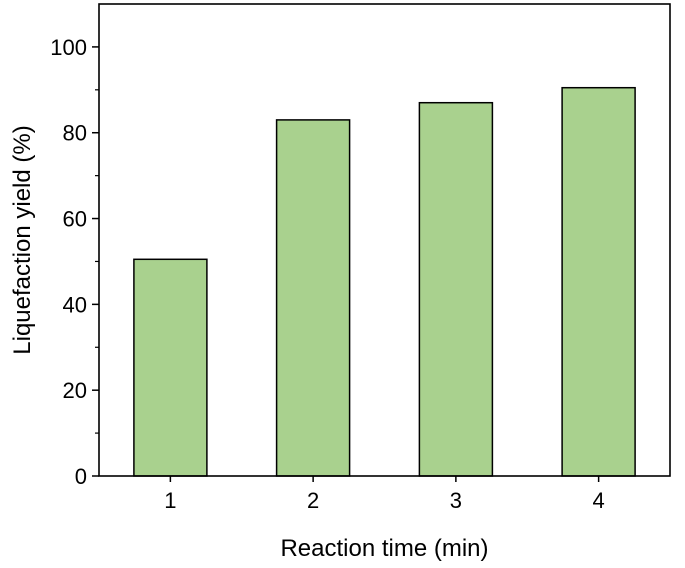 The width and height of the screenshot is (685, 568). What do you see at coordinates (313, 500) in the screenshot?
I see `x-tick-label-2: 2` at bounding box center [313, 500].